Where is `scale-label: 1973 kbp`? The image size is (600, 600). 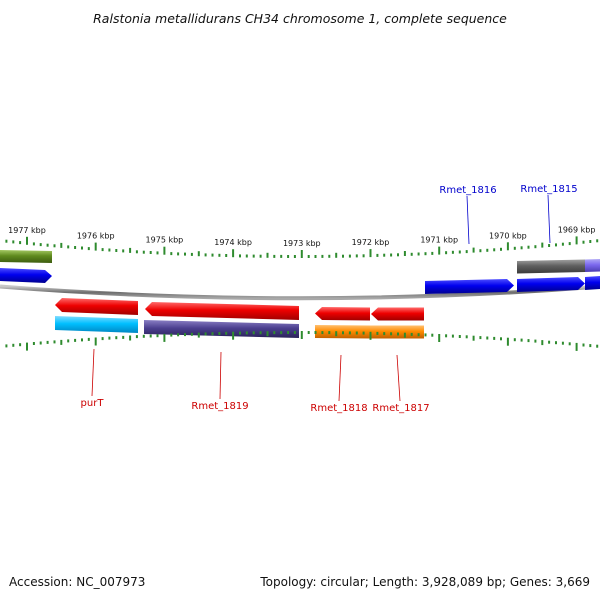 scale-label: 1973 kbp is located at coordinates (302, 243).